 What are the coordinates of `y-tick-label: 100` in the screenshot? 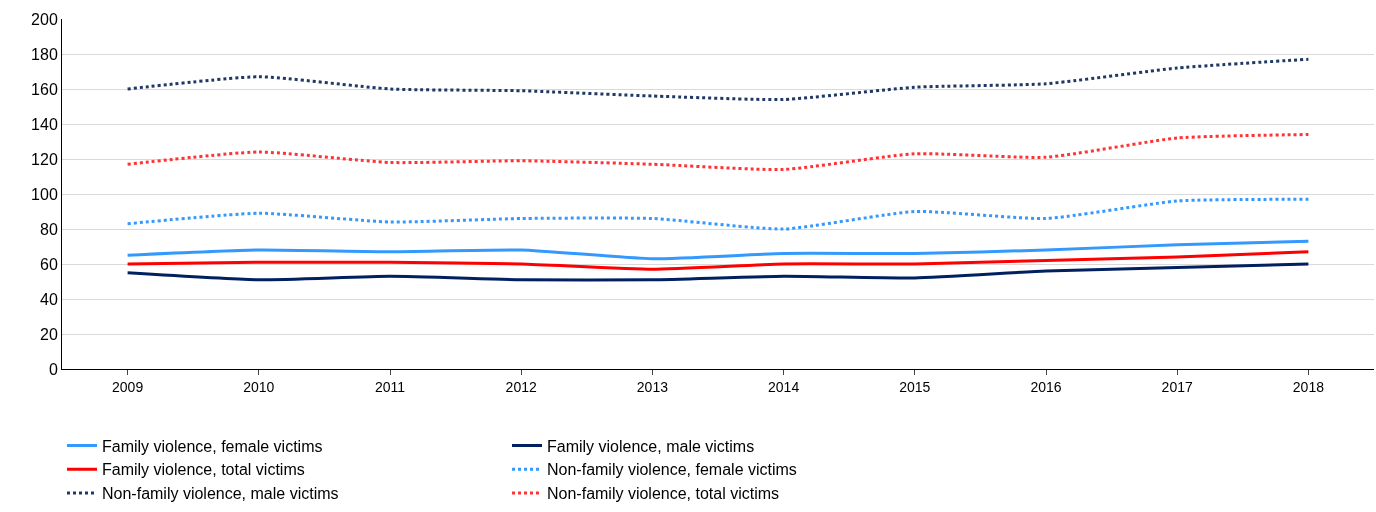 It's located at (44, 194).